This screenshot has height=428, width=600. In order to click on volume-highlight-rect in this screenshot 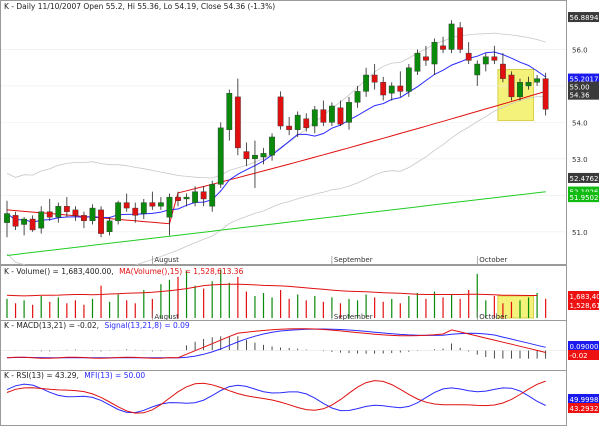, I will do `click(516, 307)`.